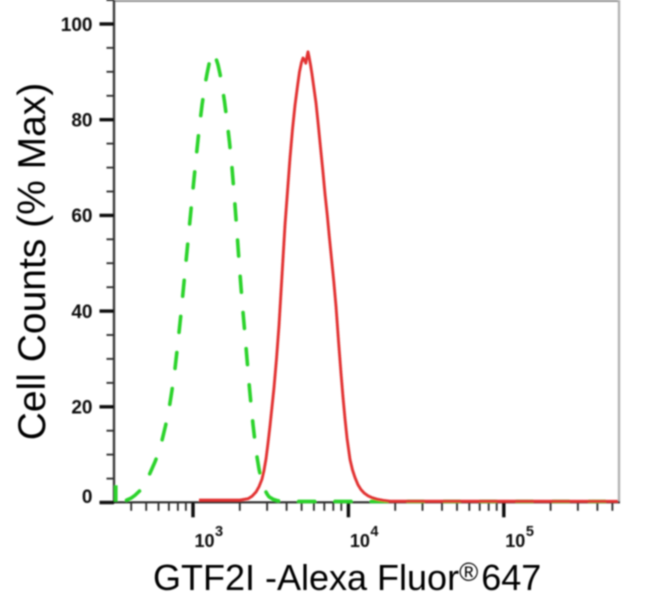 The height and width of the screenshot is (595, 650). I want to click on svg-text: 60, so click(81, 216).